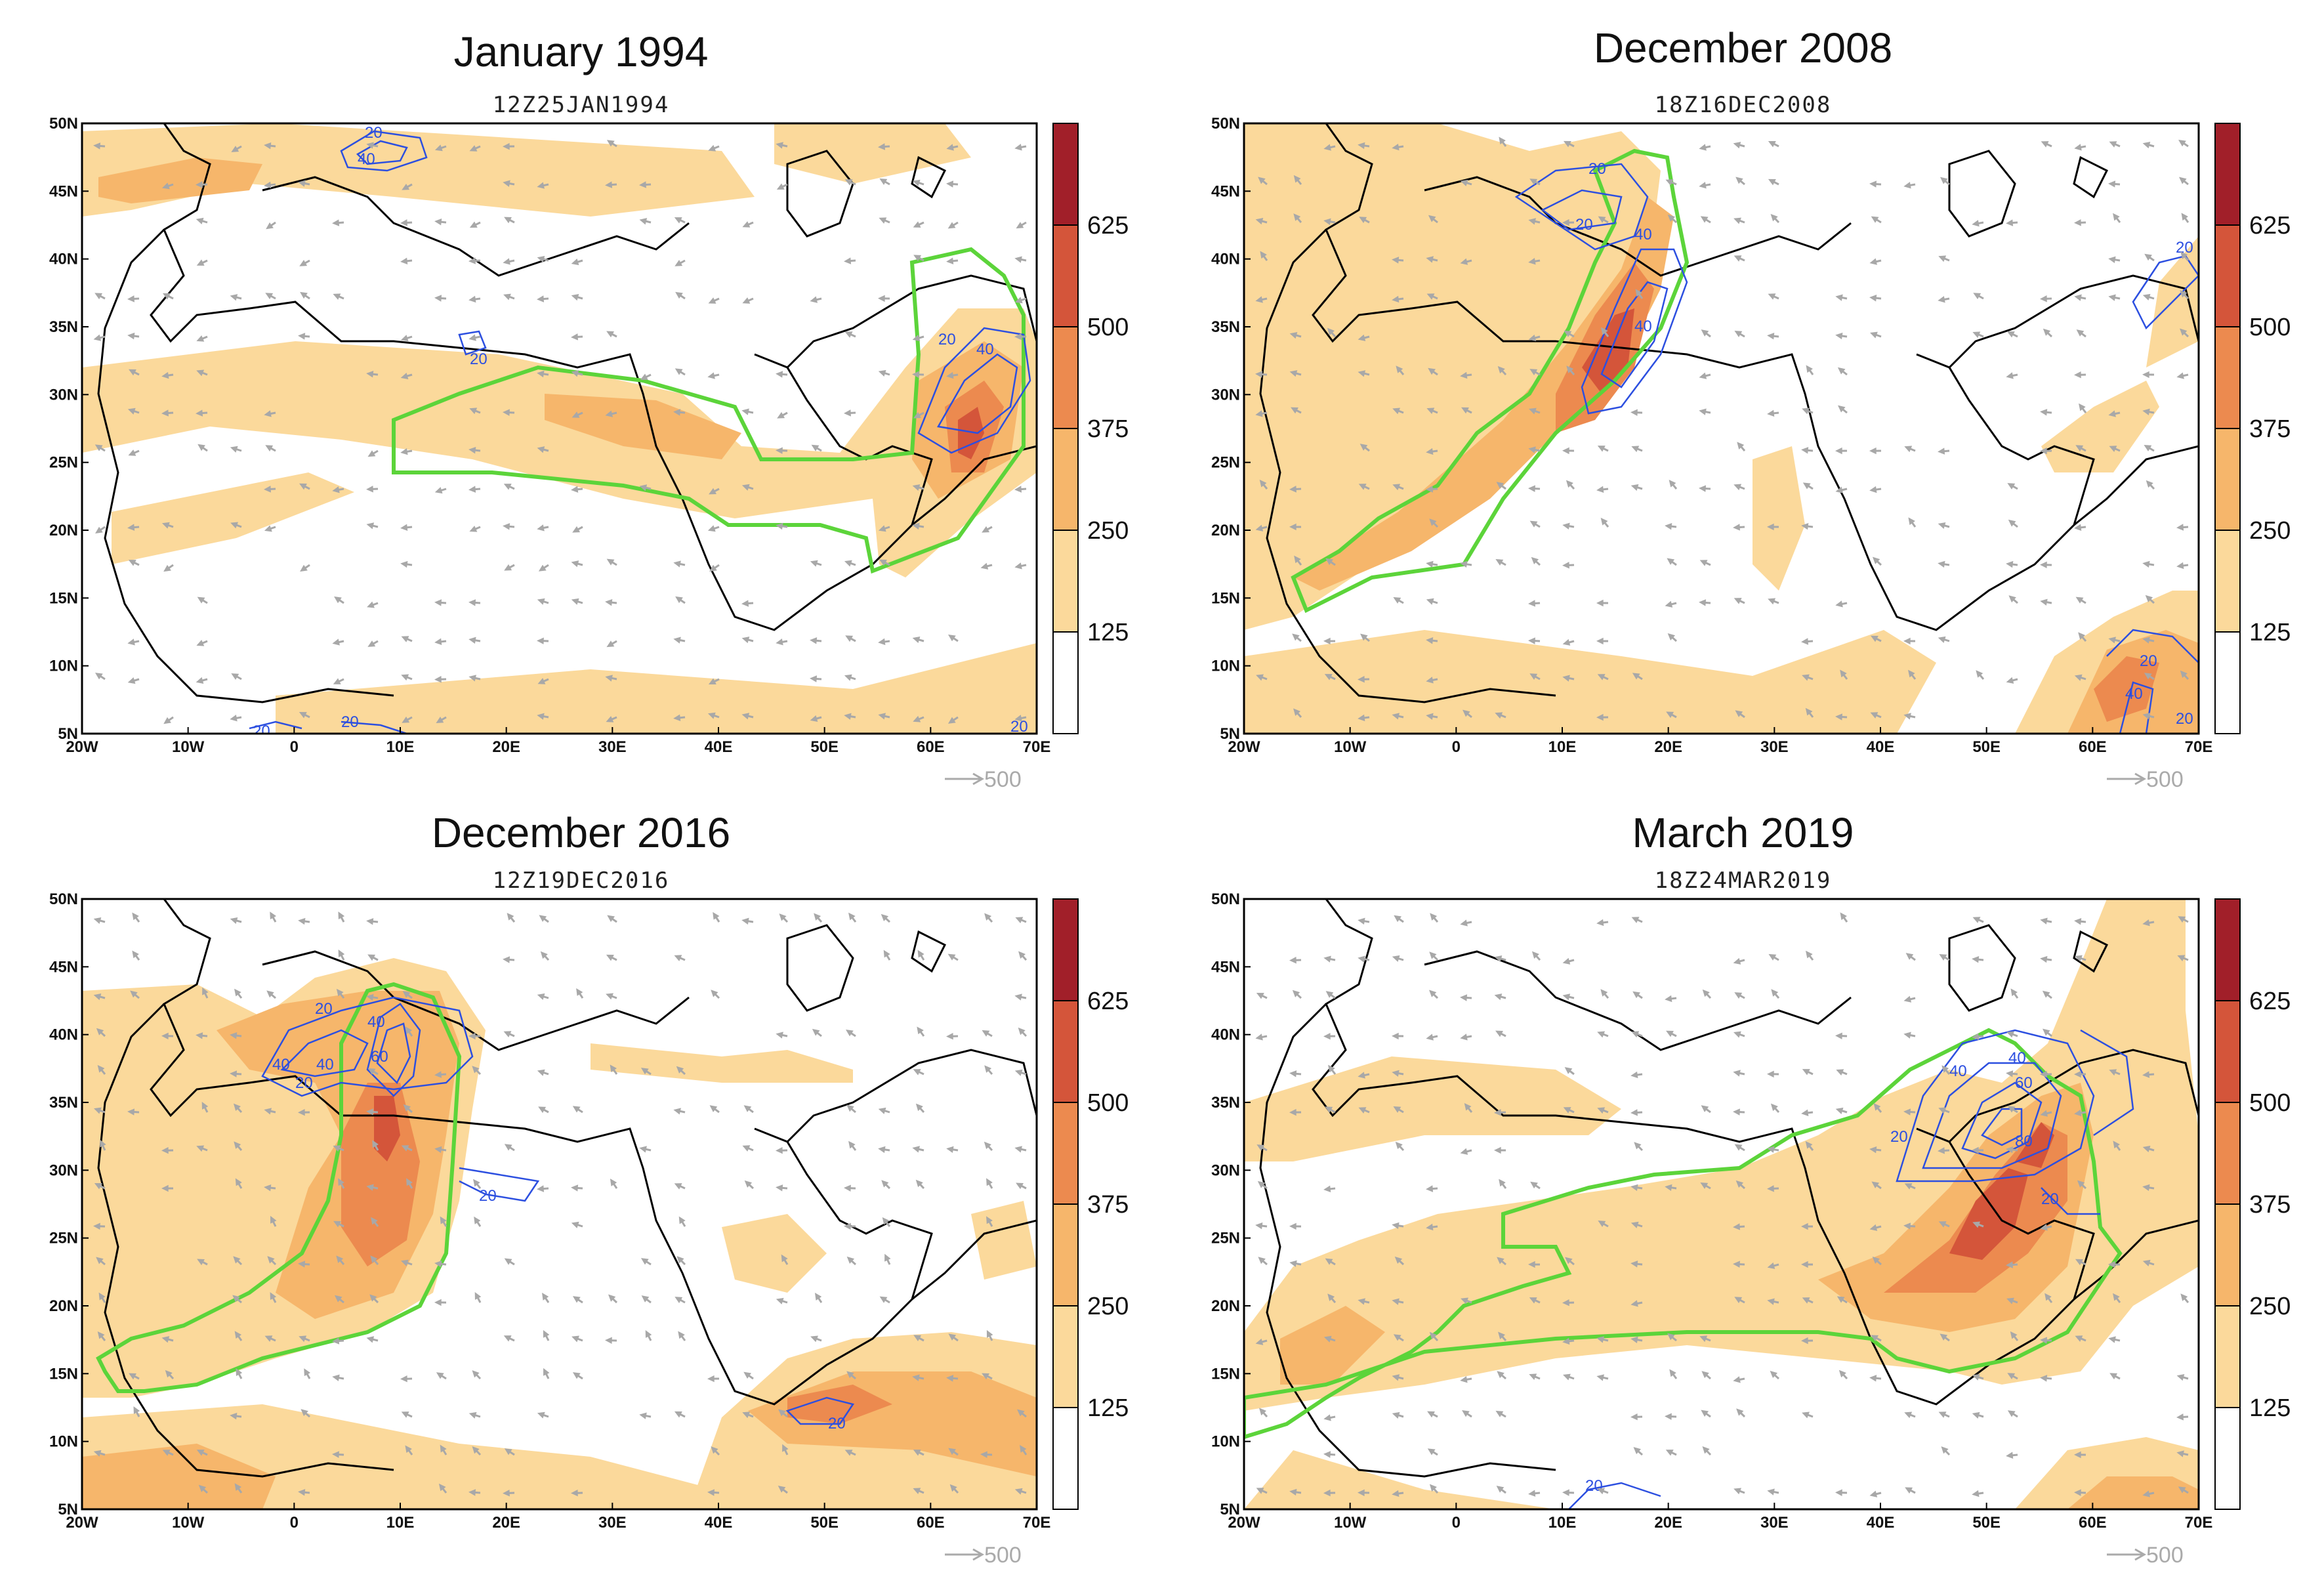  Describe the element at coordinates (1065, 1254) in the screenshot. I see `colorbar-swatch` at that location.